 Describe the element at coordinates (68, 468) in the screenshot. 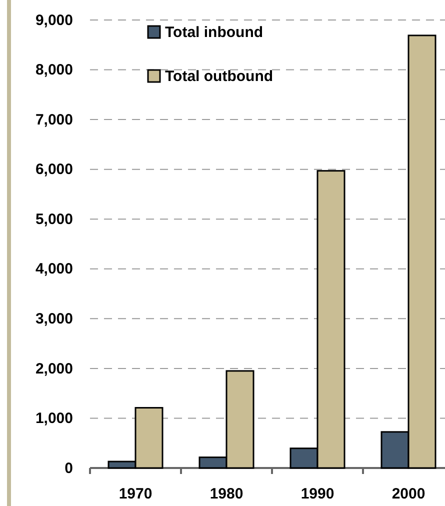

I see `y-tick-label: 0` at that location.